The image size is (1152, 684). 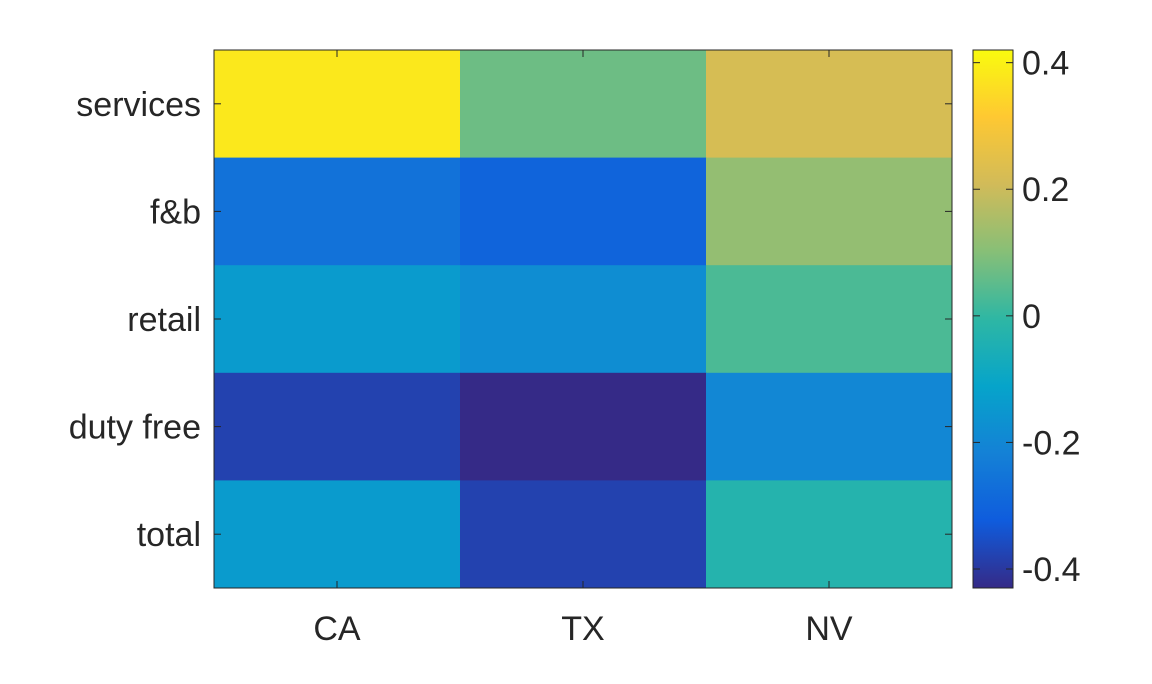 What do you see at coordinates (175, 212) in the screenshot?
I see `y-tick-label: f&b` at bounding box center [175, 212].